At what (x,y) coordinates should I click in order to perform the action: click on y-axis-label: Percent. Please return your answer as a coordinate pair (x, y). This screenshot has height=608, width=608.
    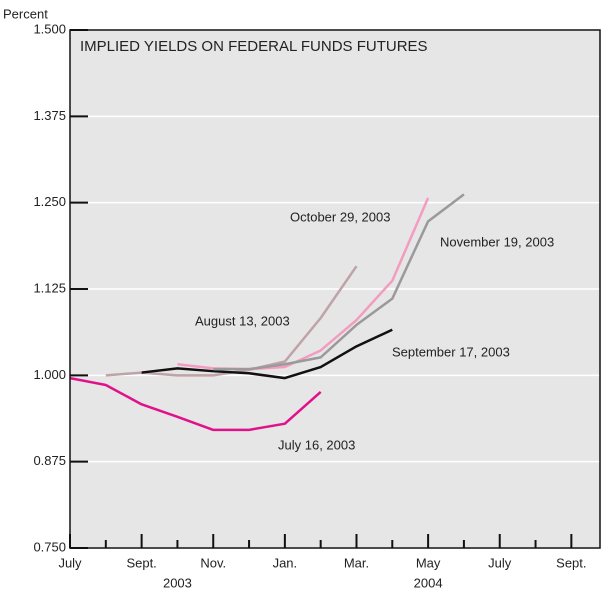
    Looking at the image, I should click on (25, 13).